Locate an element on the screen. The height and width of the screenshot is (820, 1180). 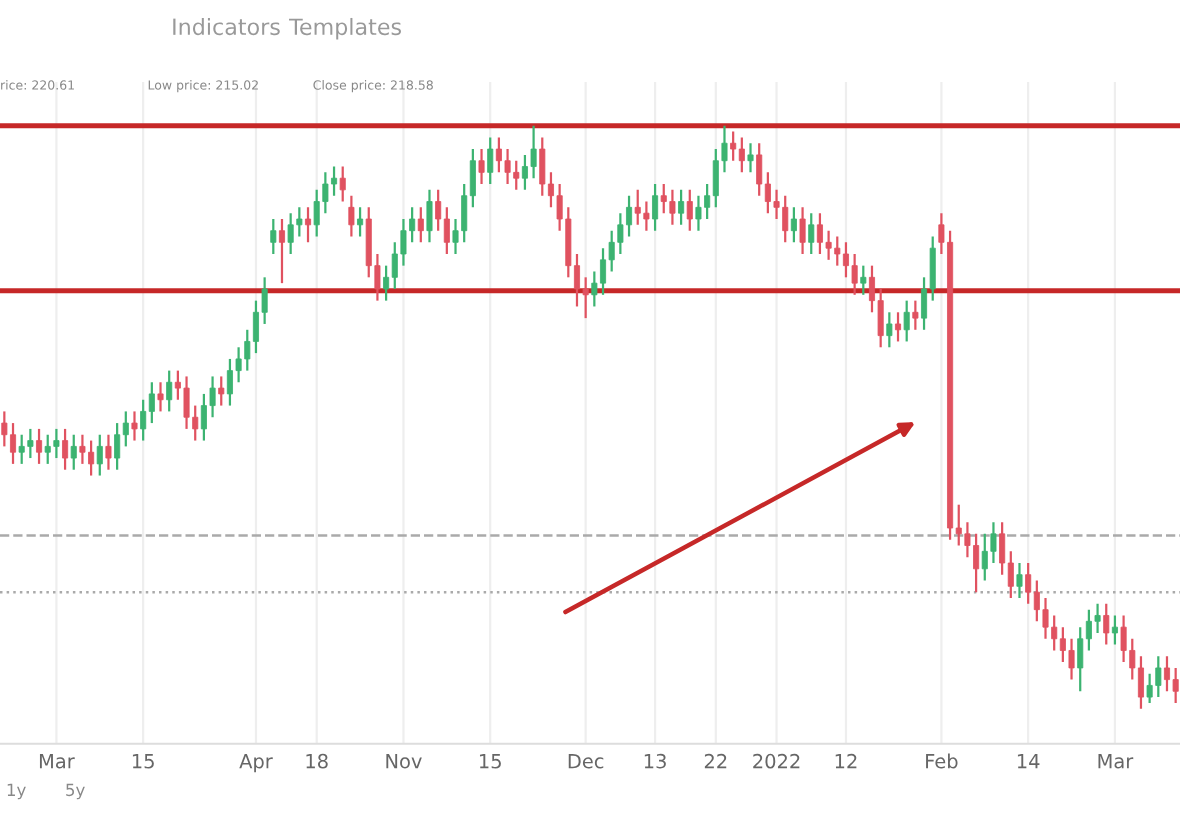
x-tick-label: 12 is located at coordinates (846, 761).